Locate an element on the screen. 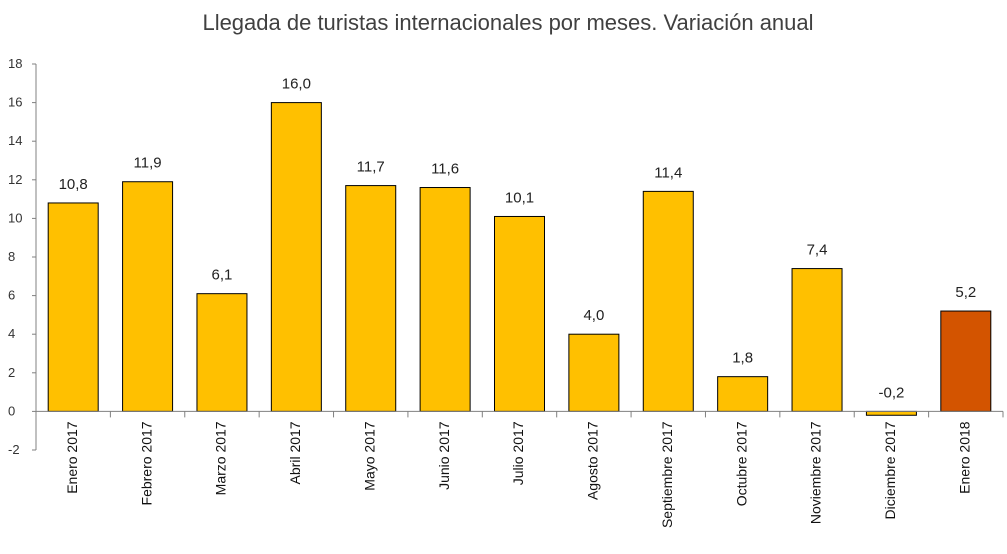 The height and width of the screenshot is (554, 1007). data-label: 1,8 is located at coordinates (742, 358).